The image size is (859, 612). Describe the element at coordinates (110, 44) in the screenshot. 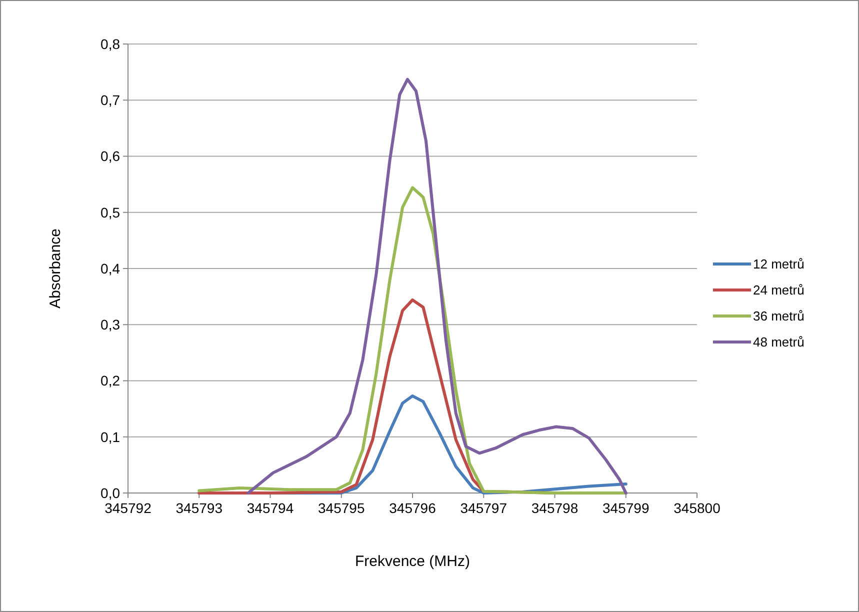

I see `y-tick-label: 0,8` at that location.